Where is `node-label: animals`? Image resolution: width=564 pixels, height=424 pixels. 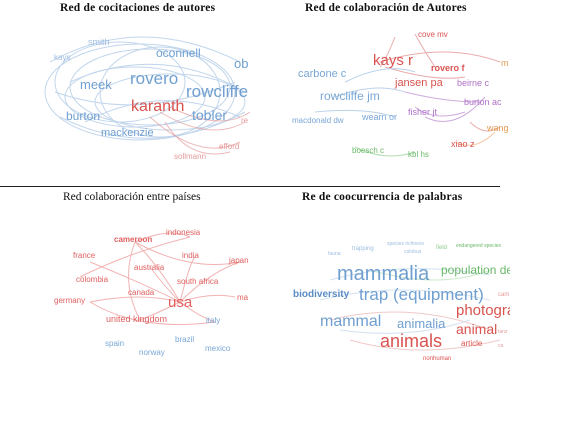
node-label: animals is located at coordinates (411, 341).